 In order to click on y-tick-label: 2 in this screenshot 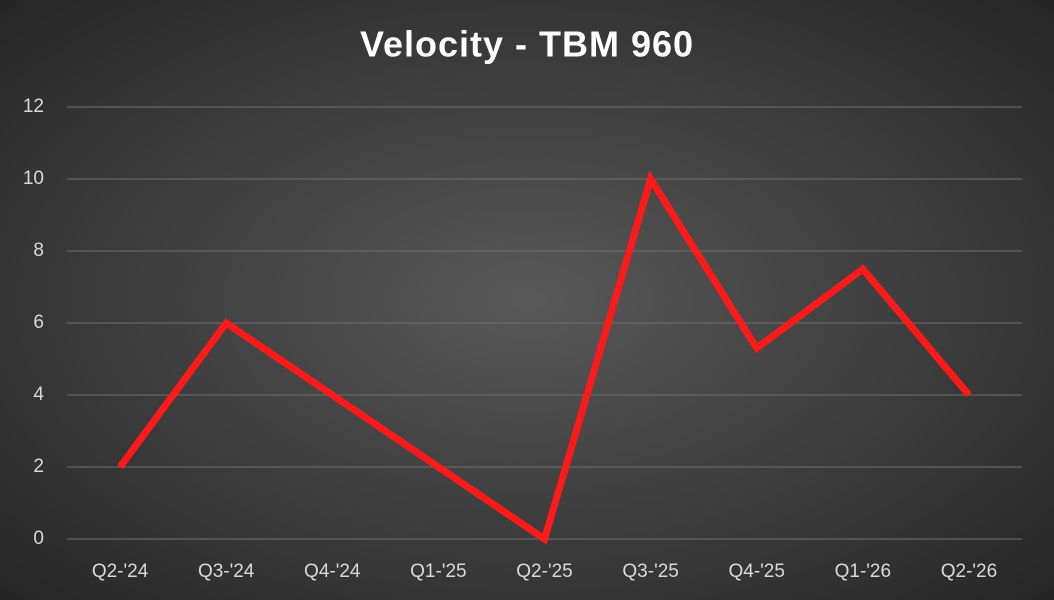, I will do `click(38, 466)`.